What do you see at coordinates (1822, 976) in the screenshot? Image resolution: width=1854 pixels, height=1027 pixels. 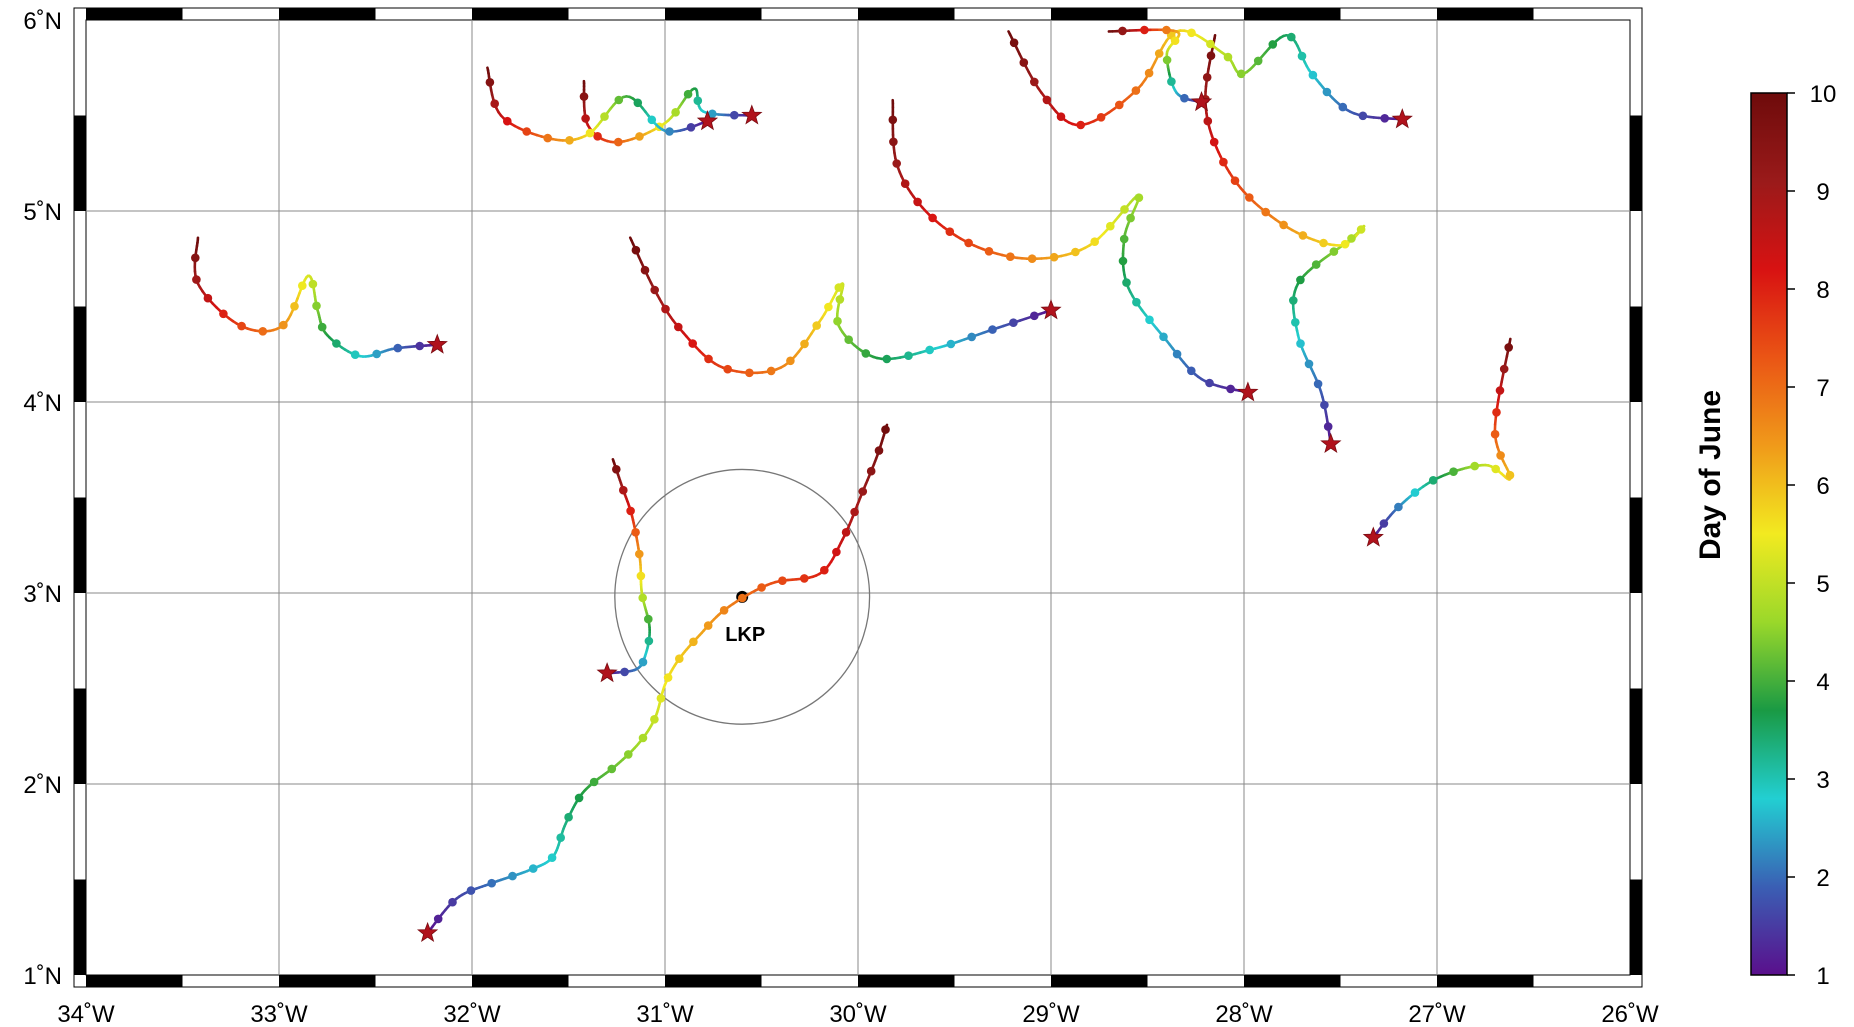 I see `colorbar-tick-label: 1` at bounding box center [1822, 976].